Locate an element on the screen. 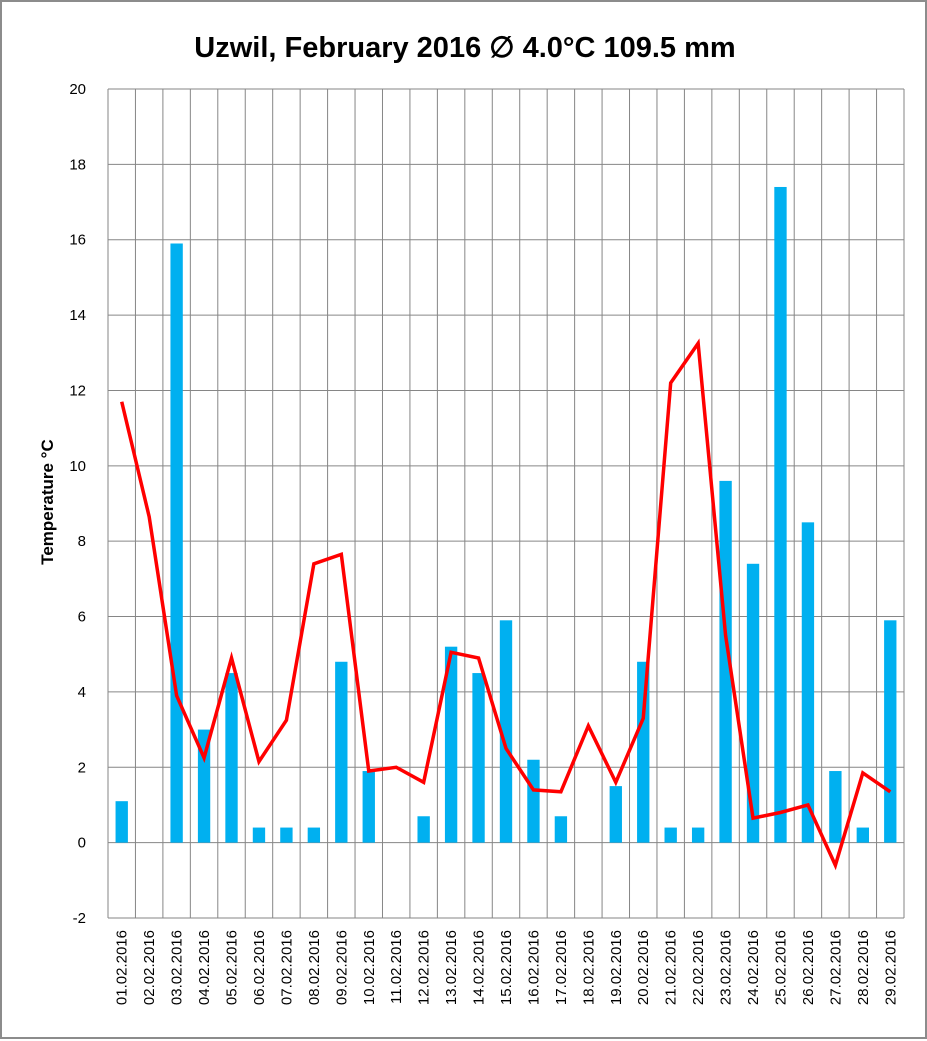 The height and width of the screenshot is (1041, 927). x-tick-label: 21.02.2016 is located at coordinates (671, 967).